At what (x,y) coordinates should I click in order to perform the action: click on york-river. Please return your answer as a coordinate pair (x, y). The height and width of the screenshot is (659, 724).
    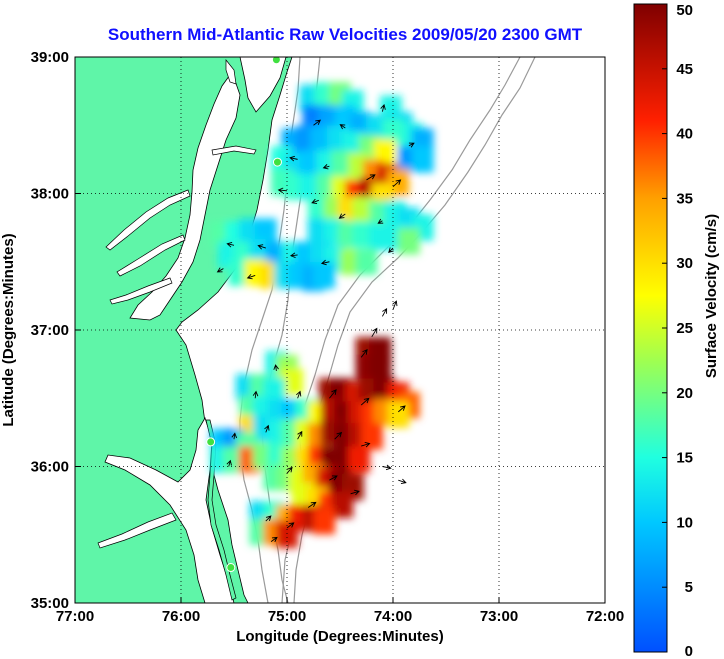
    Looking at the image, I should click on (141, 291).